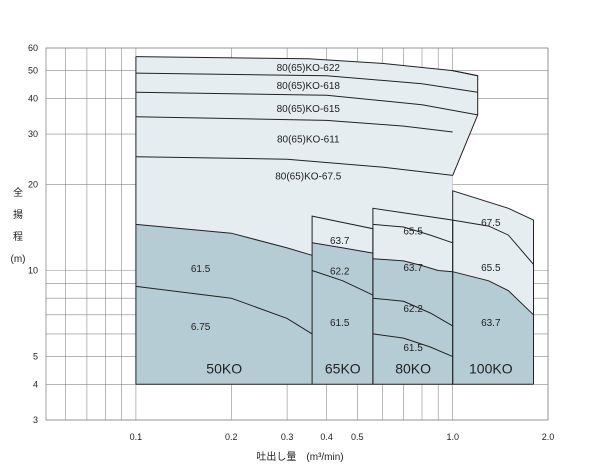  What do you see at coordinates (201, 327) in the screenshot?
I see `curve-label: 6.75` at bounding box center [201, 327].